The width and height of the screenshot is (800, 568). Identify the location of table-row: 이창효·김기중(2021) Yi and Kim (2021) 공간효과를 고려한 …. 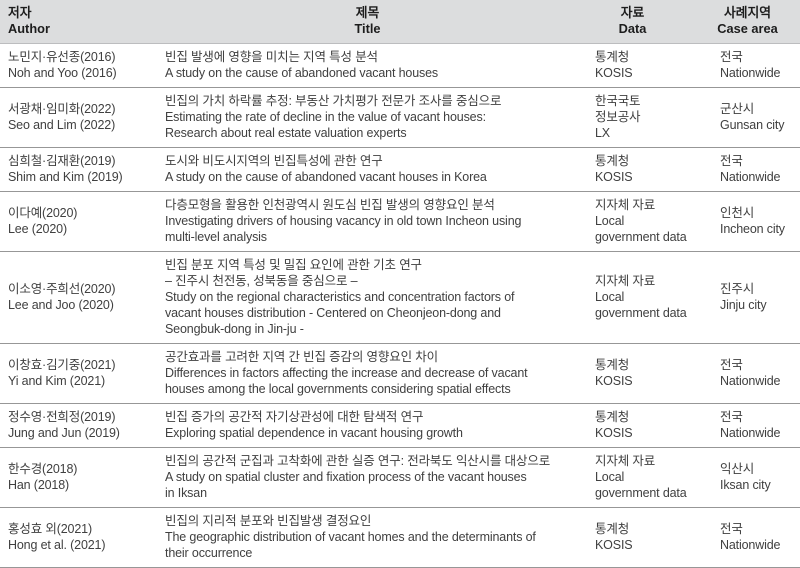
(400, 373).